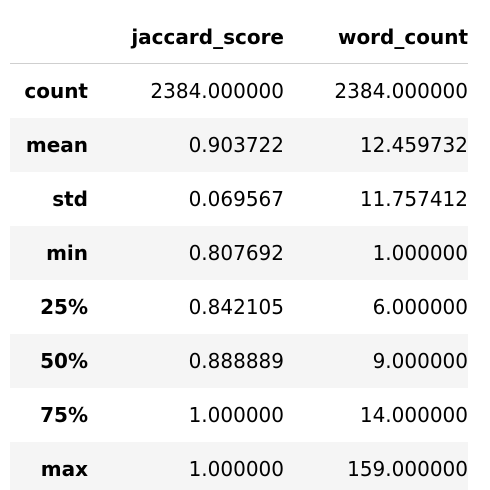 The image size is (490, 490). Describe the element at coordinates (64, 361) in the screenshot. I see `row-label: 50%` at that location.